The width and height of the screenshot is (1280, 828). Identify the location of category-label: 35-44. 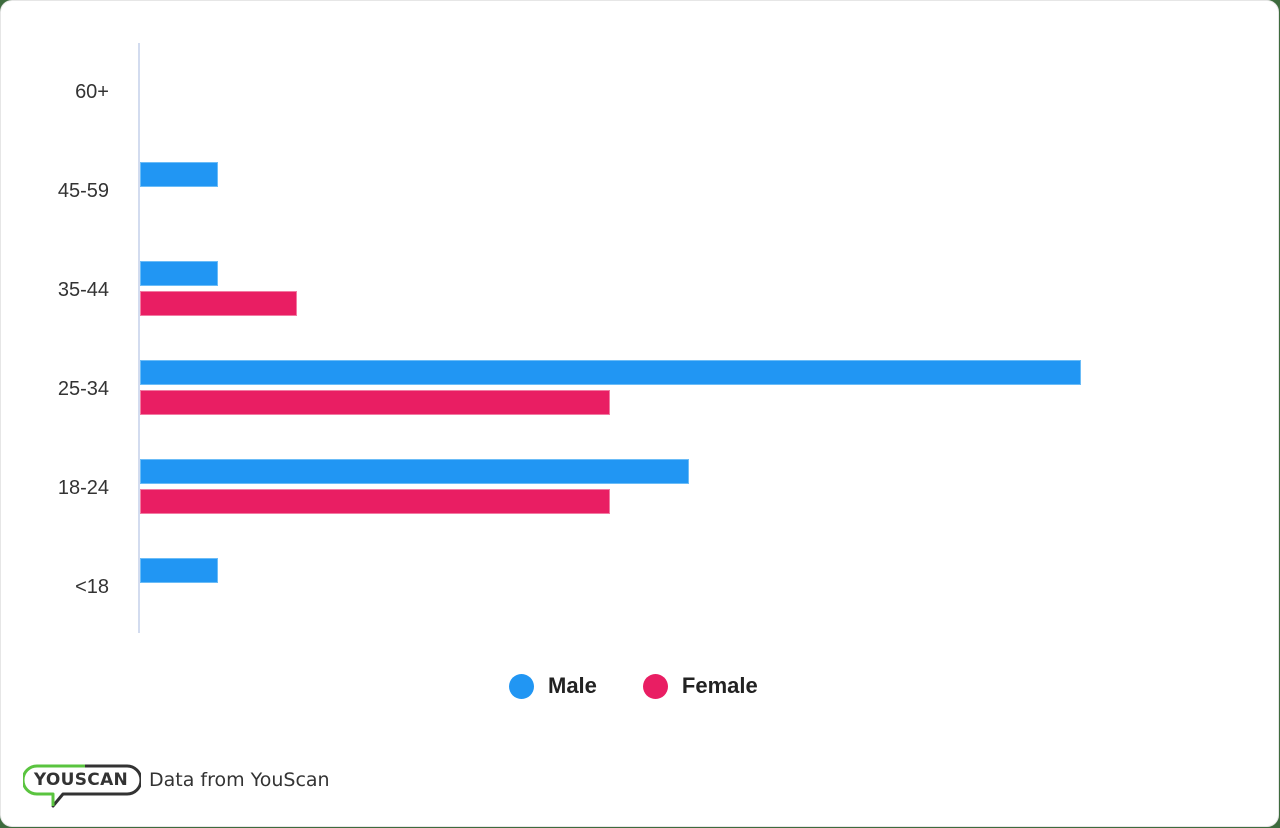
(83, 290).